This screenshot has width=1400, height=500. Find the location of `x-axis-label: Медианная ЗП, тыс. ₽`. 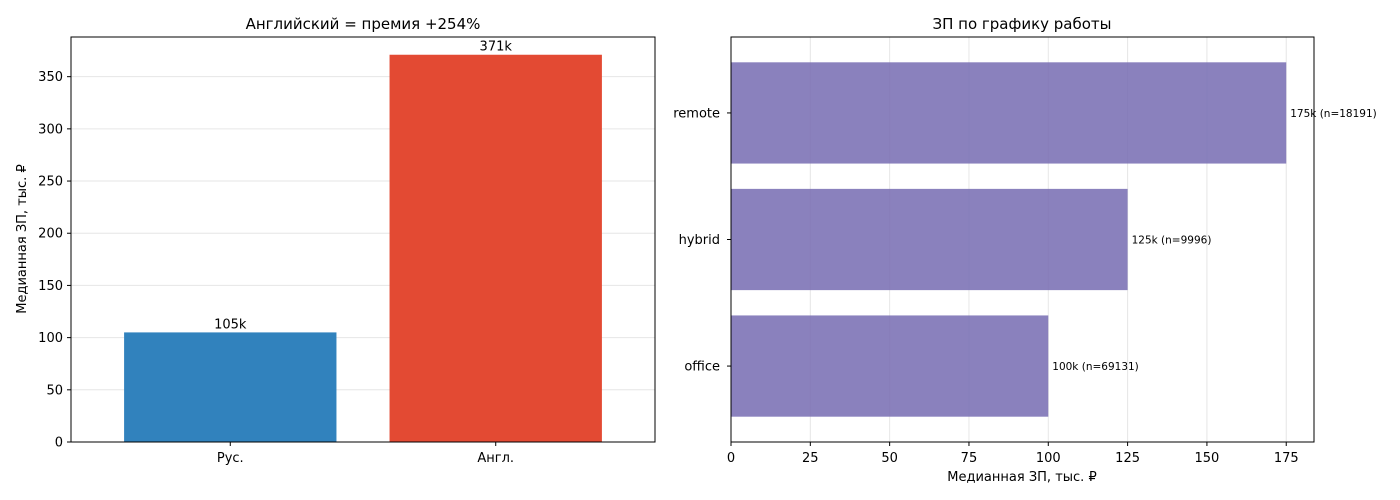

x-axis-label: Медианная ЗП, тыс. ₽ is located at coordinates (1021, 477).